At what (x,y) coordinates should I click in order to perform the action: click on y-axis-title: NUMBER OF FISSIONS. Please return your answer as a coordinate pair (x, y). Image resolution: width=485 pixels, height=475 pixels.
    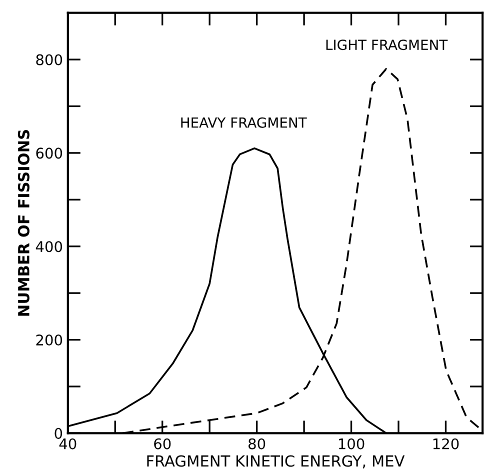
    Looking at the image, I should click on (24, 223).